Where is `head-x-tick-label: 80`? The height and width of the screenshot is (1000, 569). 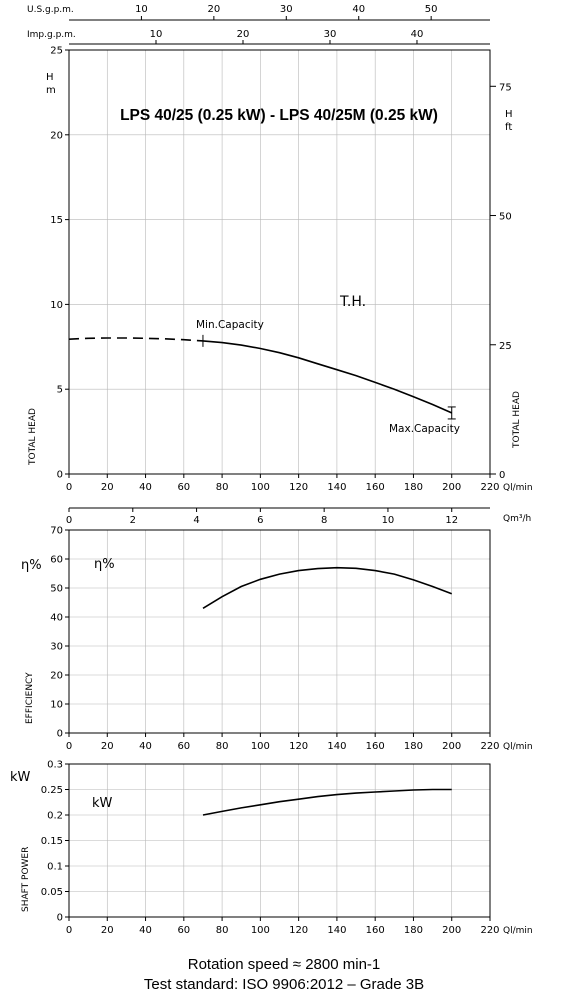 head-x-tick-label: 80 is located at coordinates (222, 487).